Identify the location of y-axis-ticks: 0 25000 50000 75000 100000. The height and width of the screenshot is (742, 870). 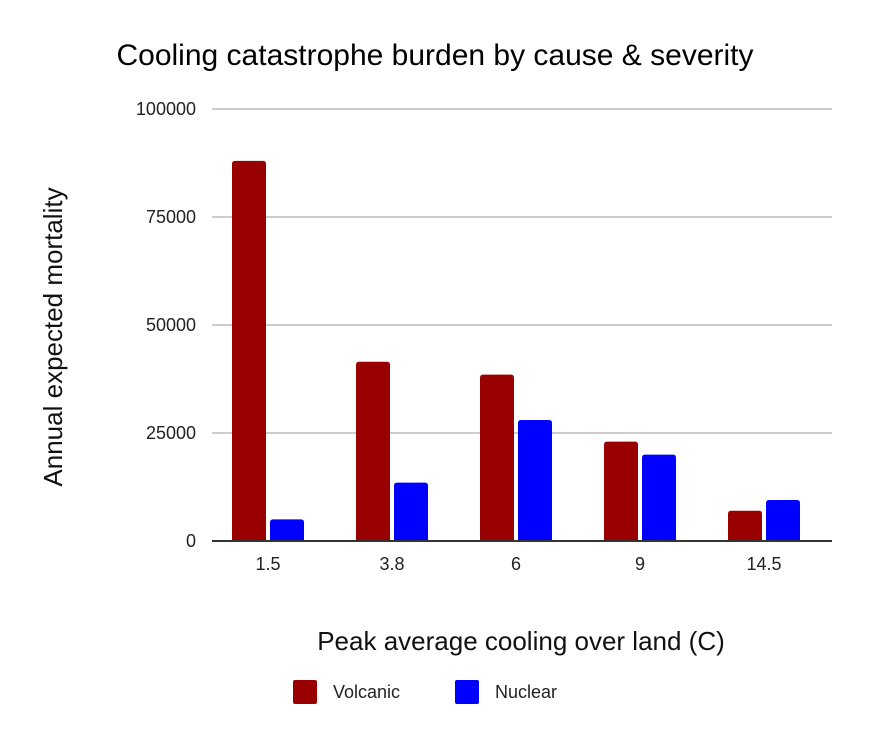
(166, 325).